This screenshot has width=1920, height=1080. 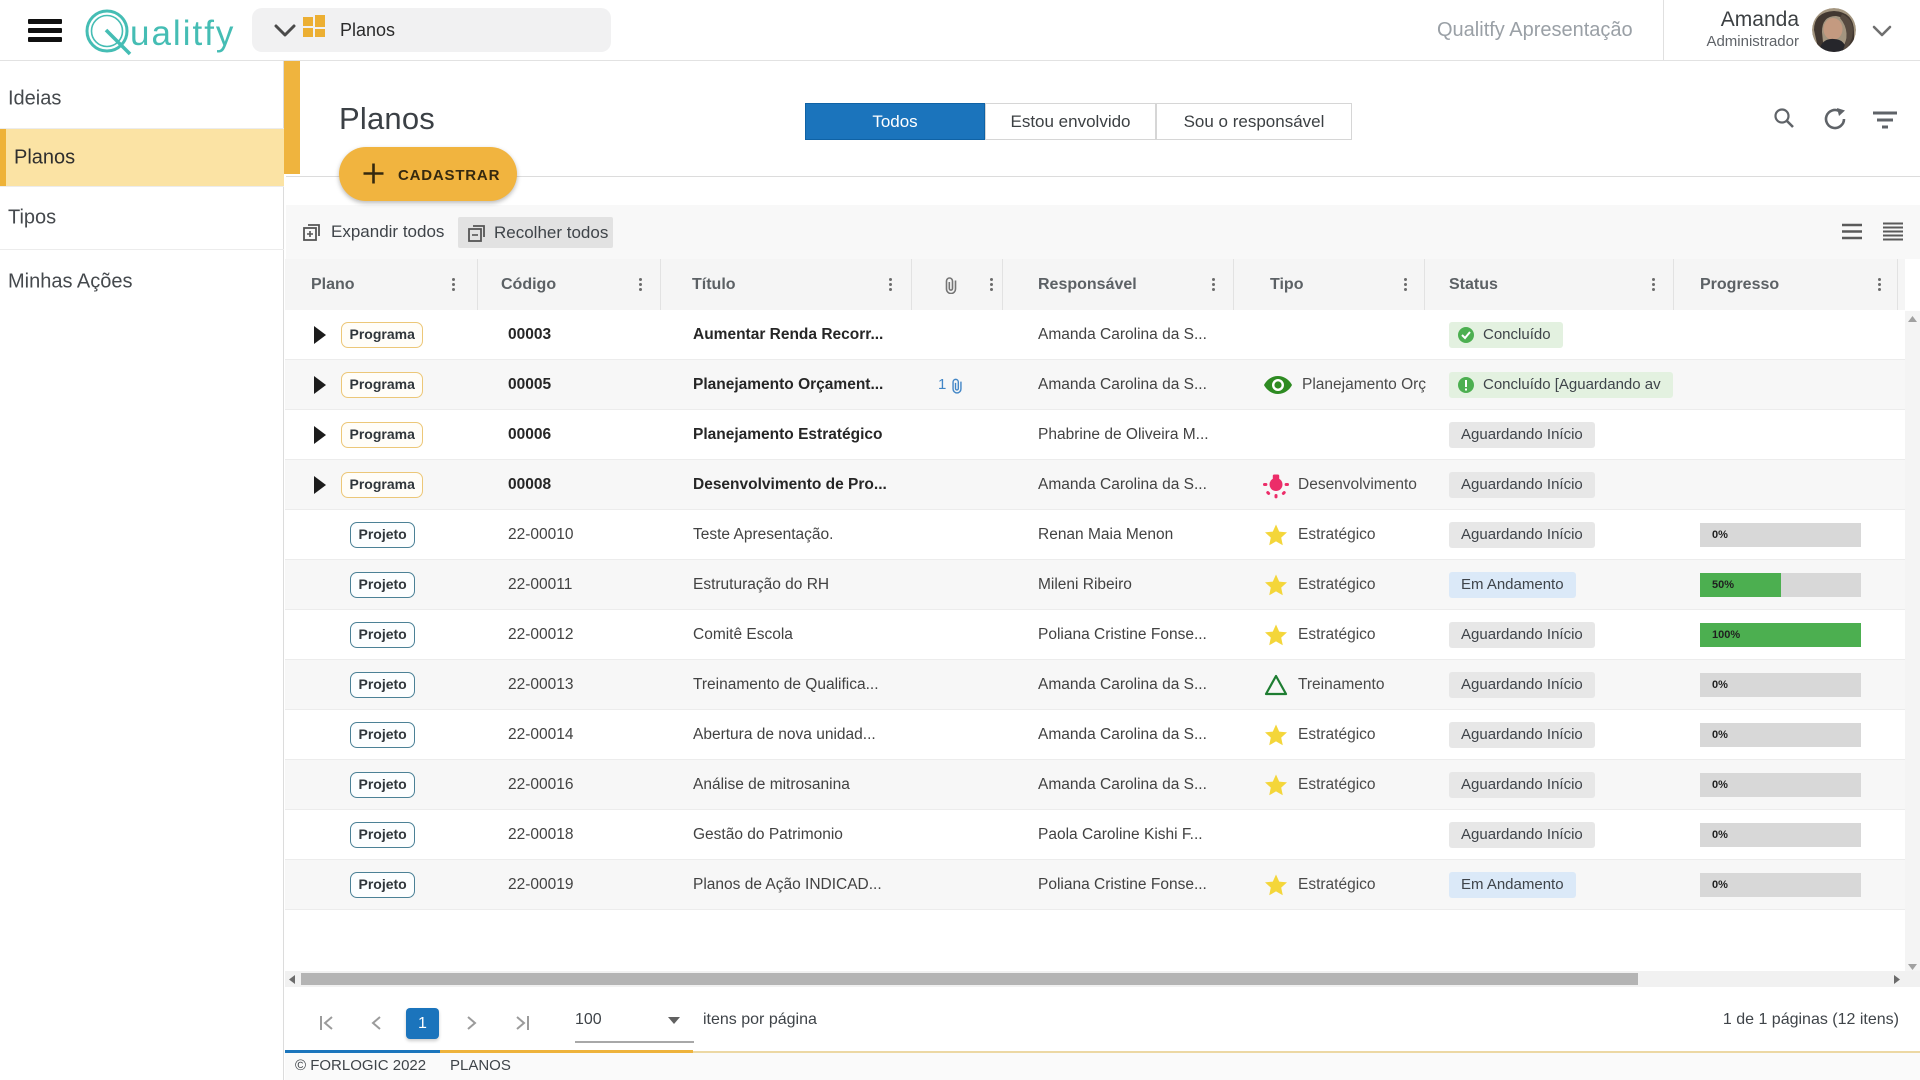 What do you see at coordinates (182, 33) in the screenshot?
I see `svg-text: ualitfy` at bounding box center [182, 33].